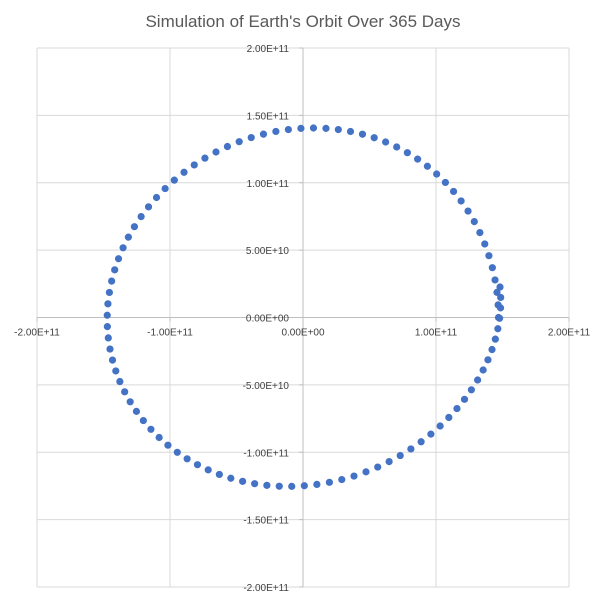  I want to click on x-tick-label: 0.00E+00, so click(303, 333).